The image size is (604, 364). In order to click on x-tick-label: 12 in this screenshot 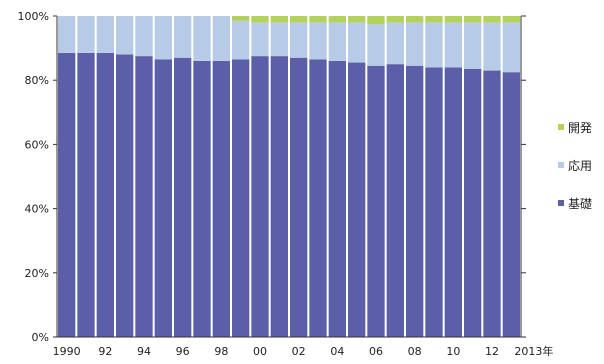, I will do `click(492, 351)`.